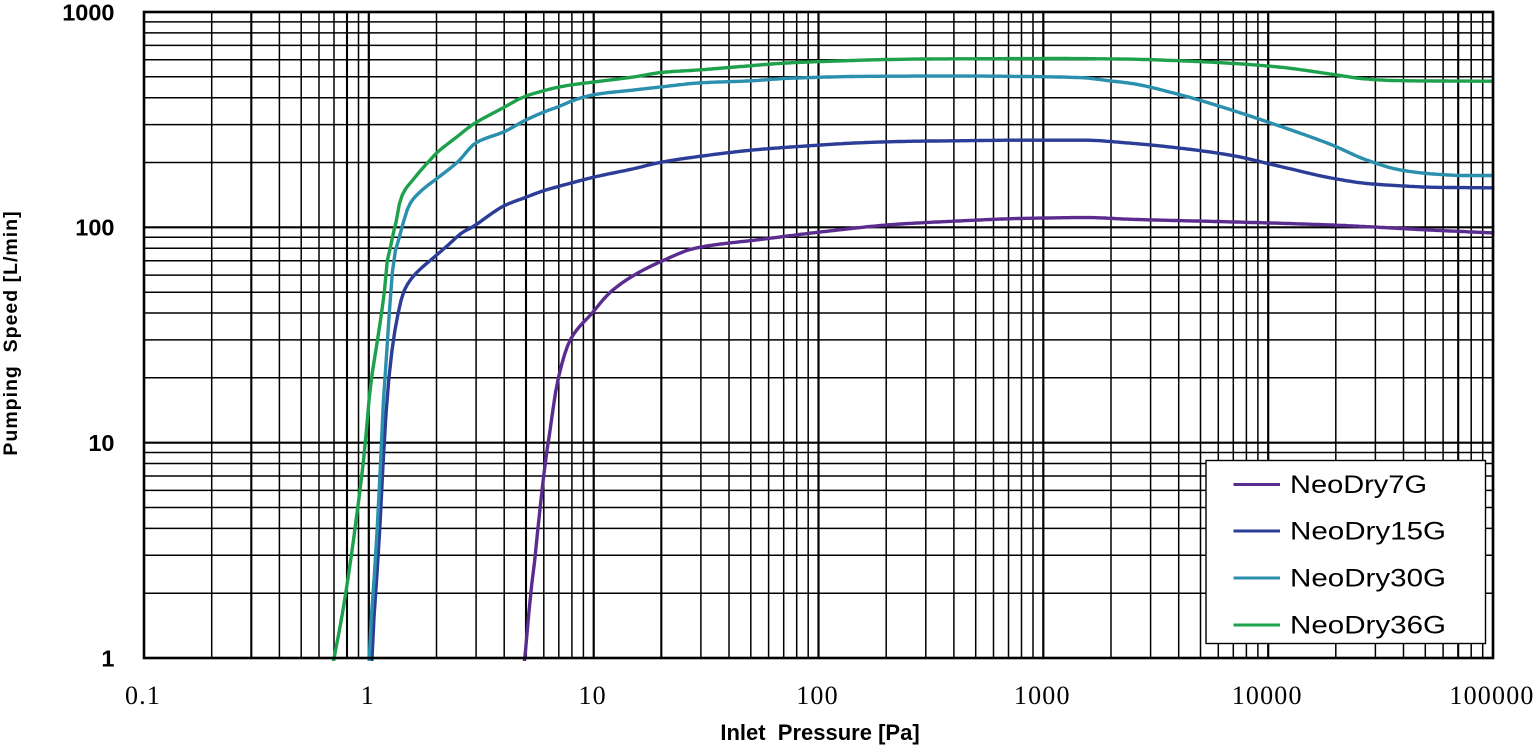 Image resolution: width=1540 pixels, height=755 pixels. Describe the element at coordinates (1368, 532) in the screenshot. I see `svg-text: NeoDry15G` at that location.